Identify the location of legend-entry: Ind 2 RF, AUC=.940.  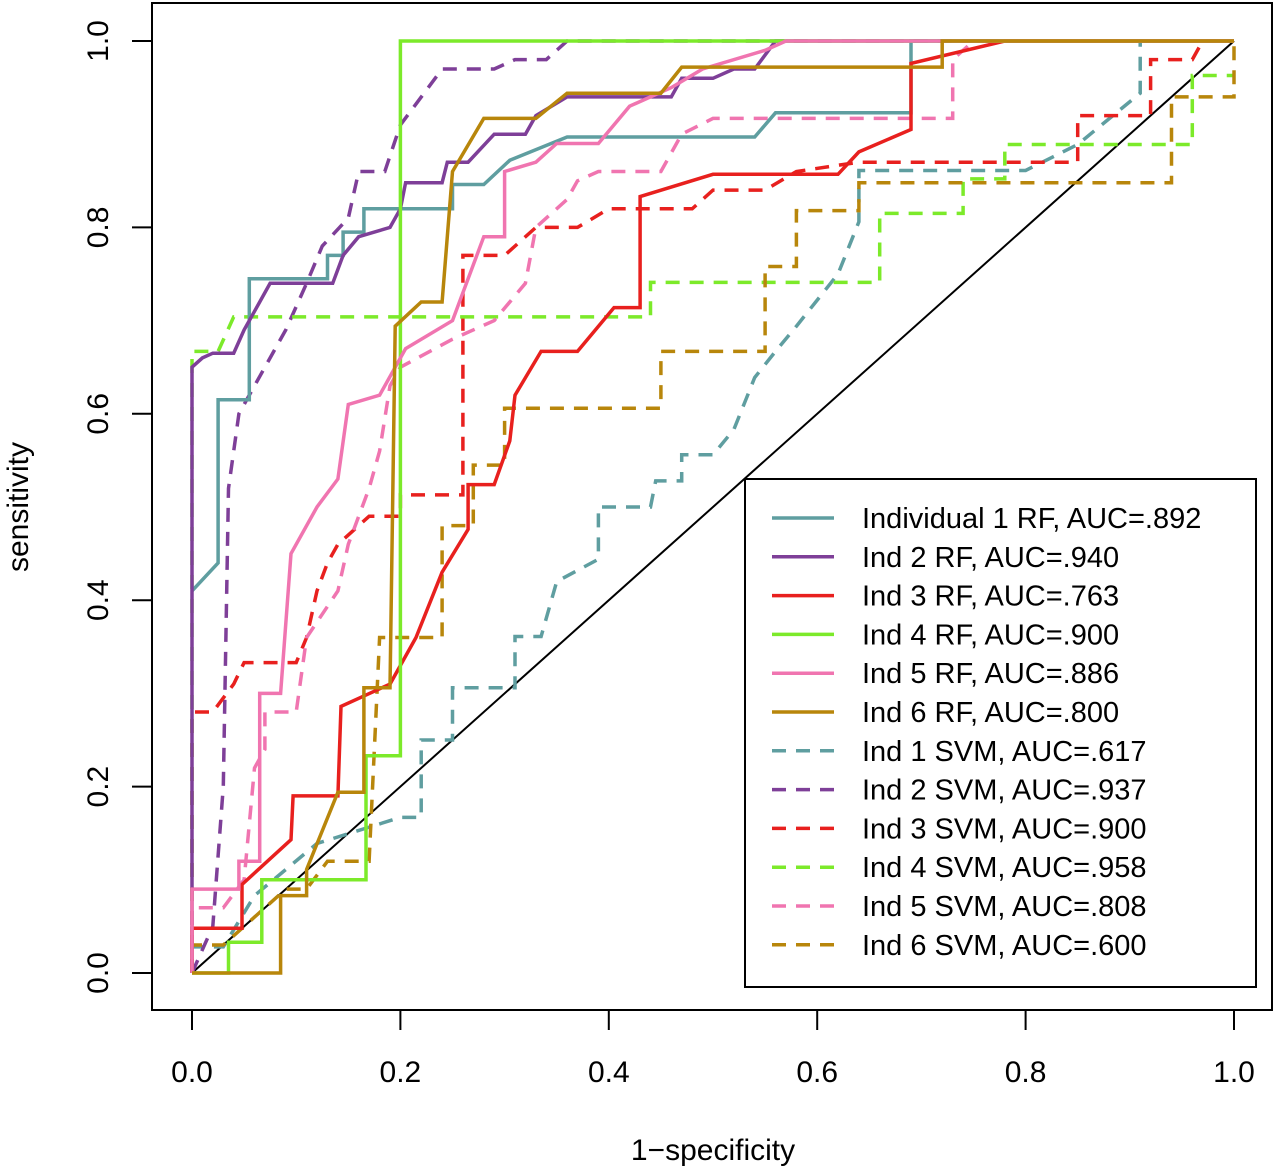
(990, 558).